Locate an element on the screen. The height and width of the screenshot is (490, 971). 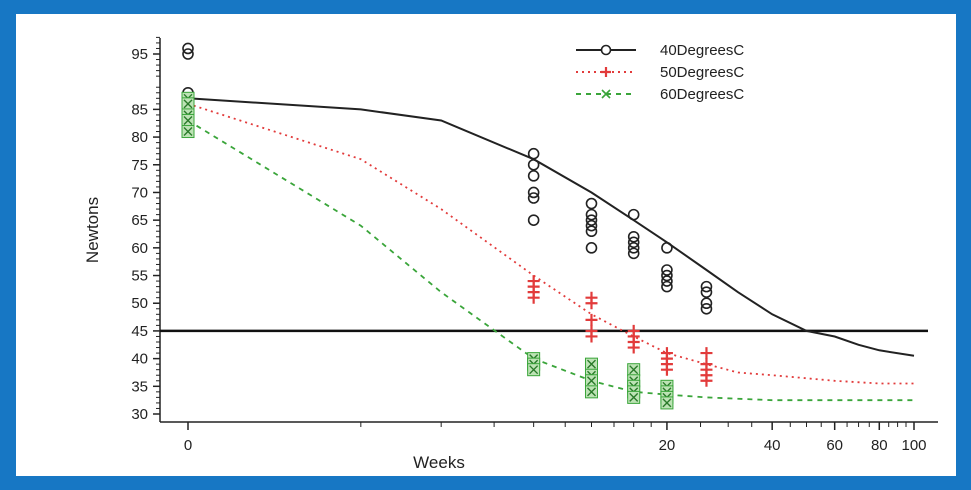
x-tick-label: 60 is located at coordinates (834, 445).